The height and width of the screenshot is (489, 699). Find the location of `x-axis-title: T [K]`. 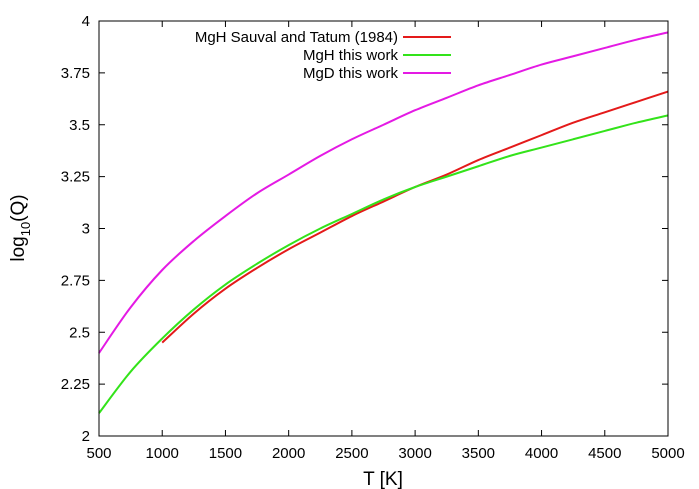

x-axis-title: T [K] is located at coordinates (383, 479).